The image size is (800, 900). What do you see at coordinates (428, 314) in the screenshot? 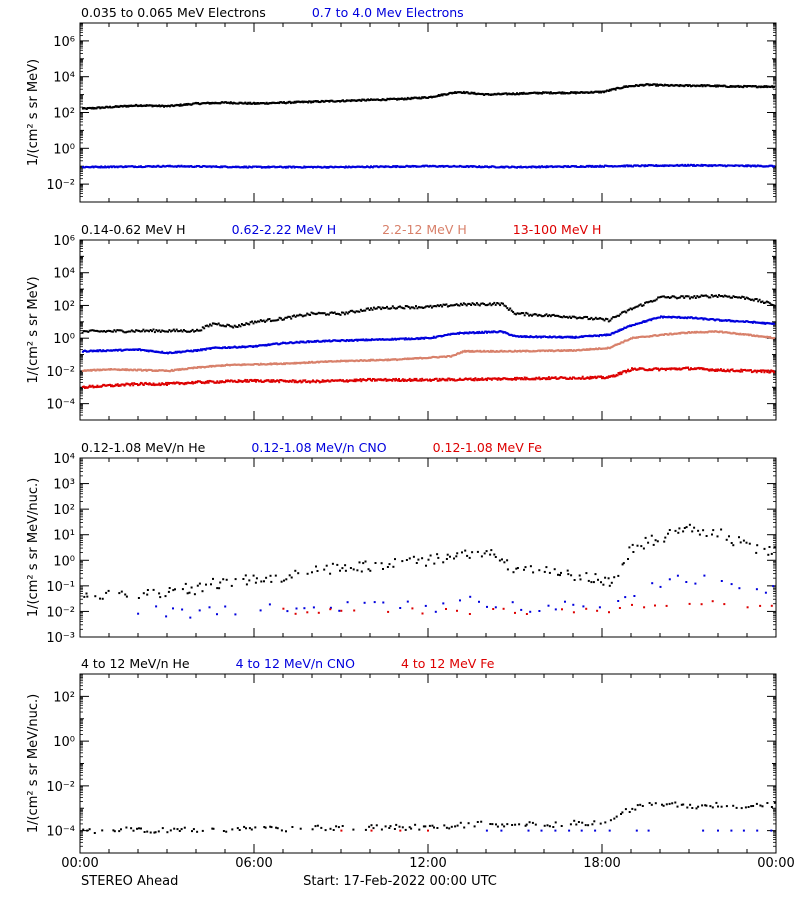
I see `series-1-points` at bounding box center [428, 314].